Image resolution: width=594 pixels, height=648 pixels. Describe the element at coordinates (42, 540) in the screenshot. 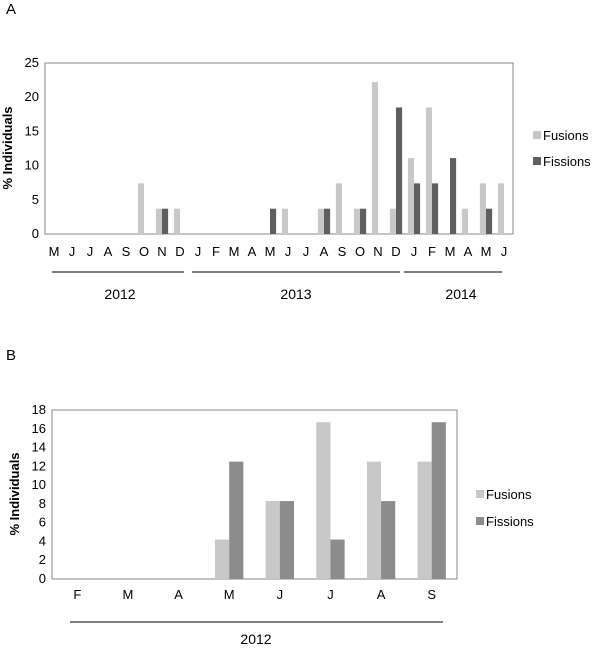

I see `b-y-tick-label: 4` at that location.